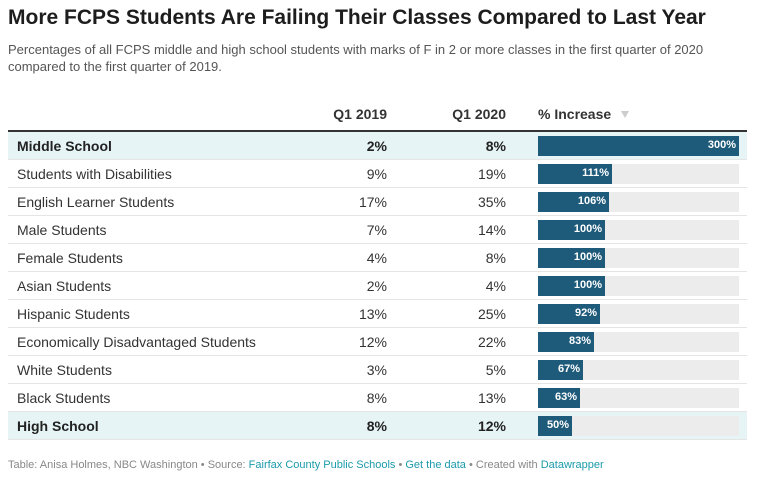  What do you see at coordinates (96, 202) in the screenshot?
I see `row-label: English Learner Students` at bounding box center [96, 202].